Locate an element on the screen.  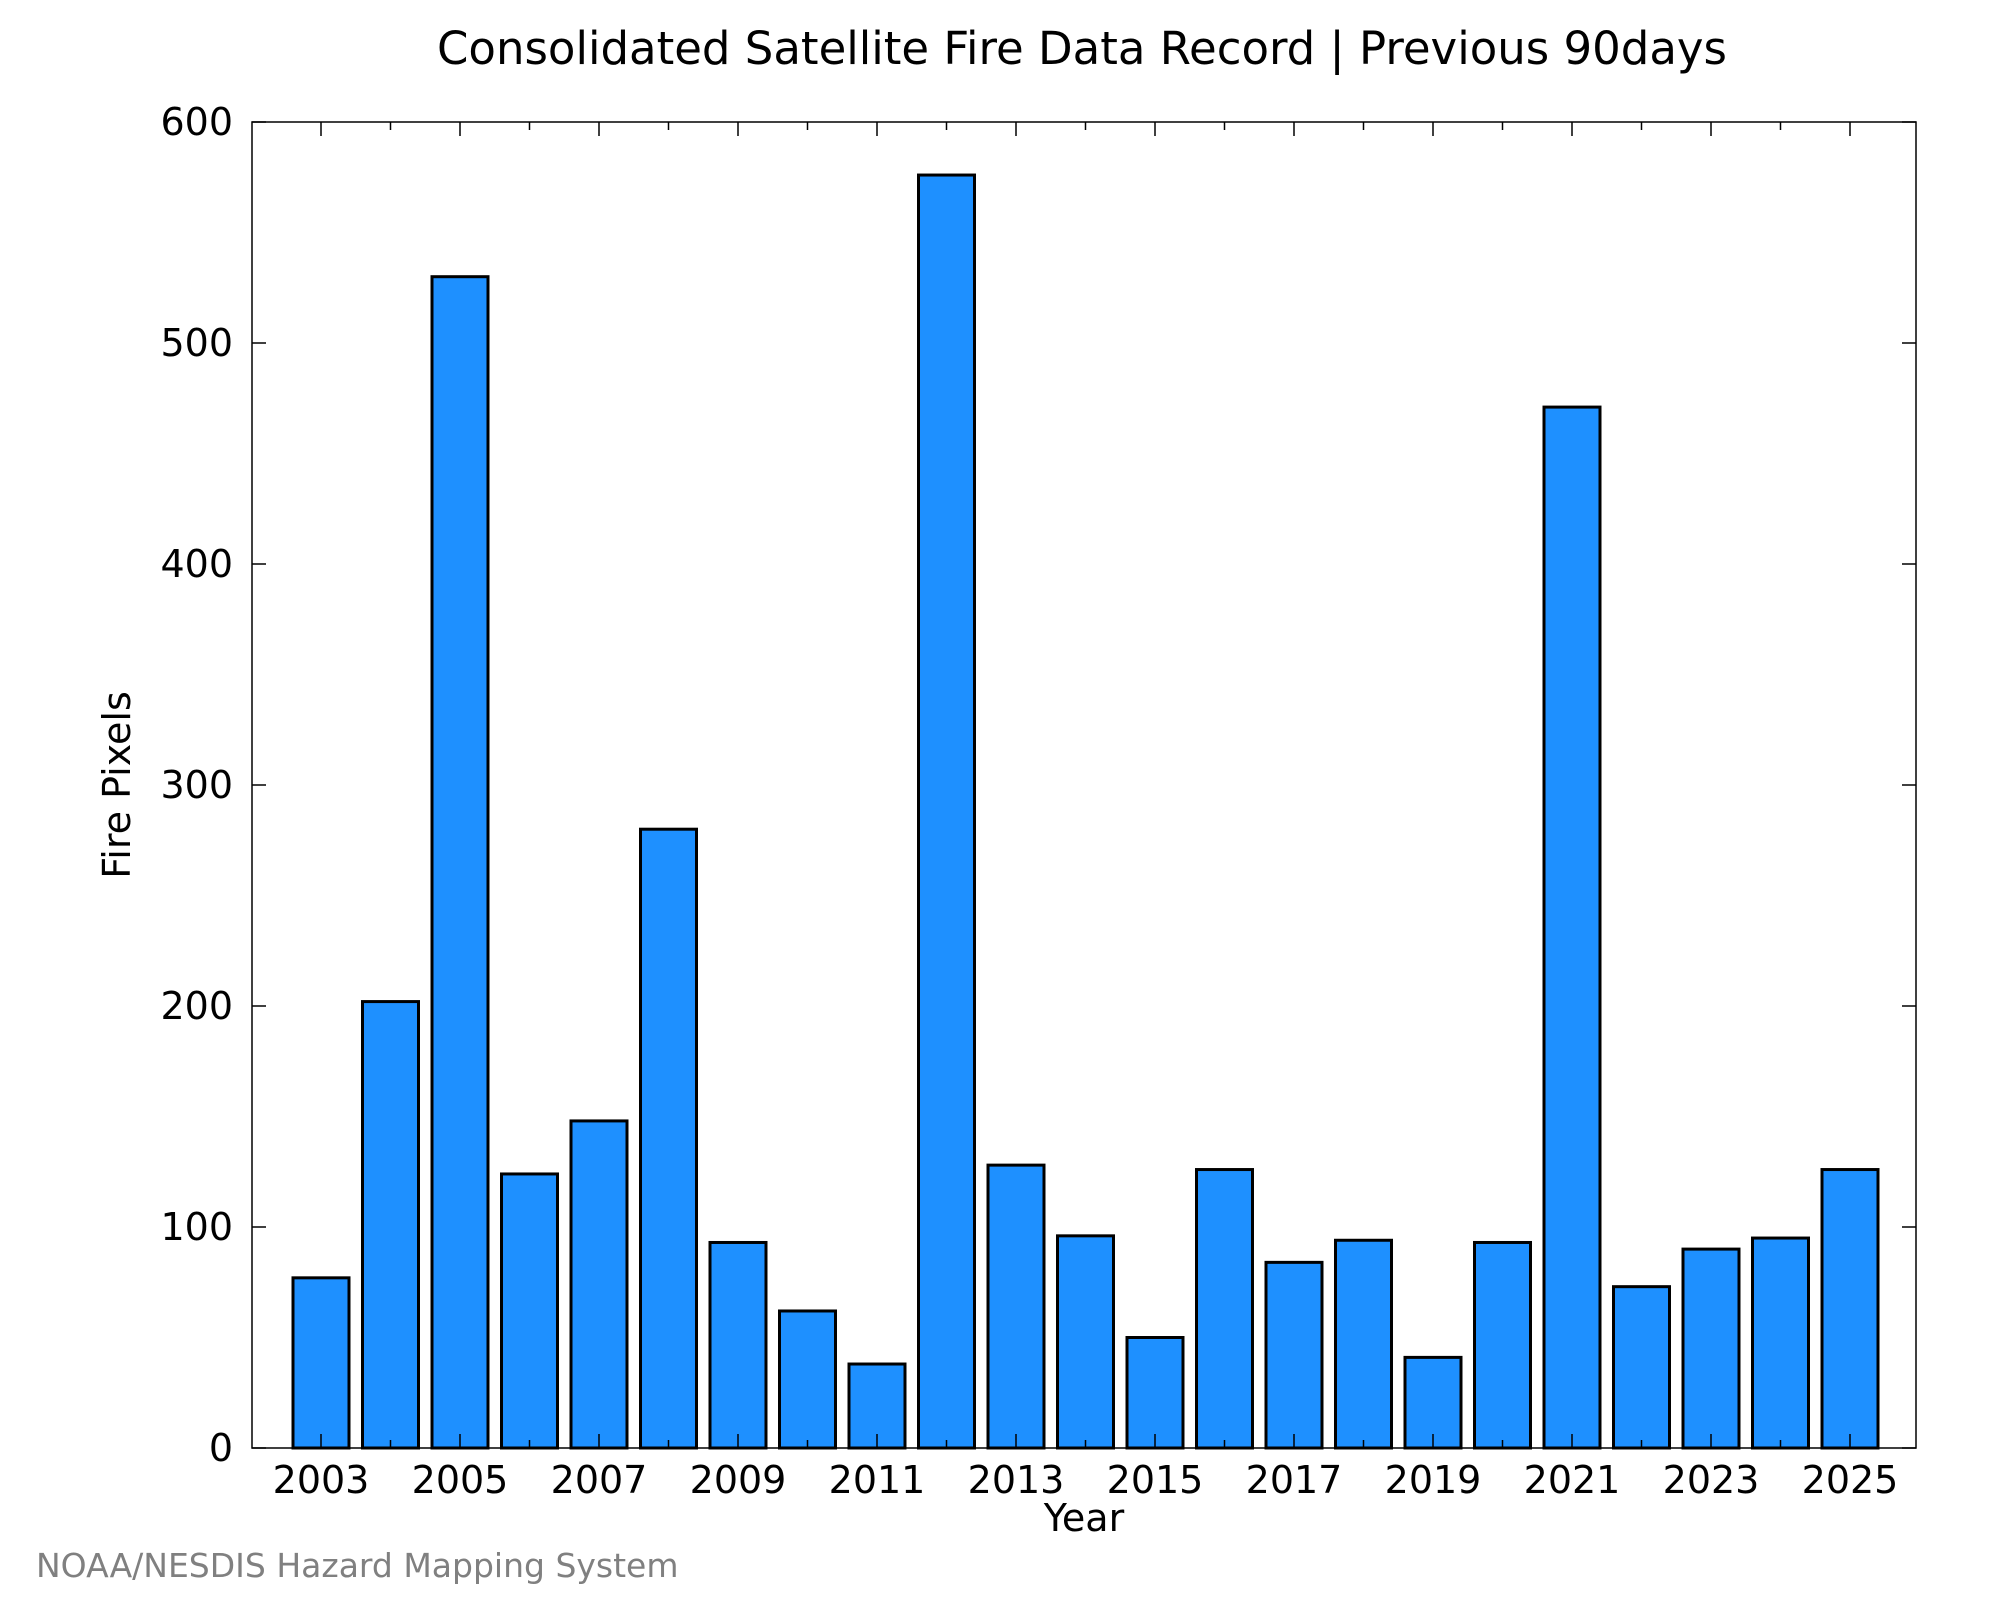
bar-2007 is located at coordinates (599, 1284).